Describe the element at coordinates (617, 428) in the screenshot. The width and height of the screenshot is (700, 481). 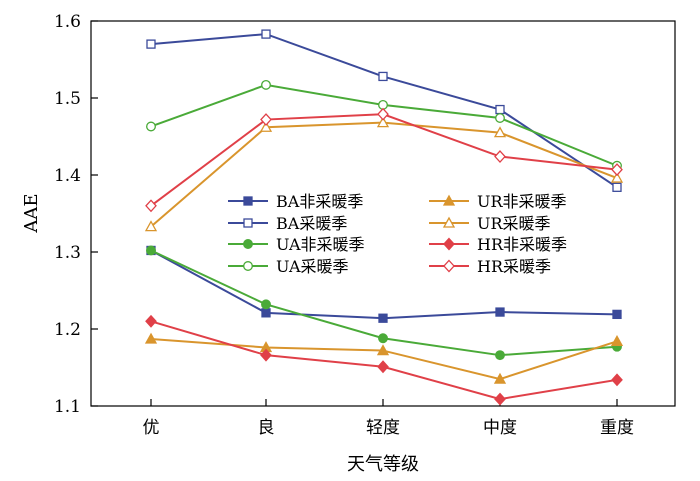
I see `x-tick-label: 重度` at that location.